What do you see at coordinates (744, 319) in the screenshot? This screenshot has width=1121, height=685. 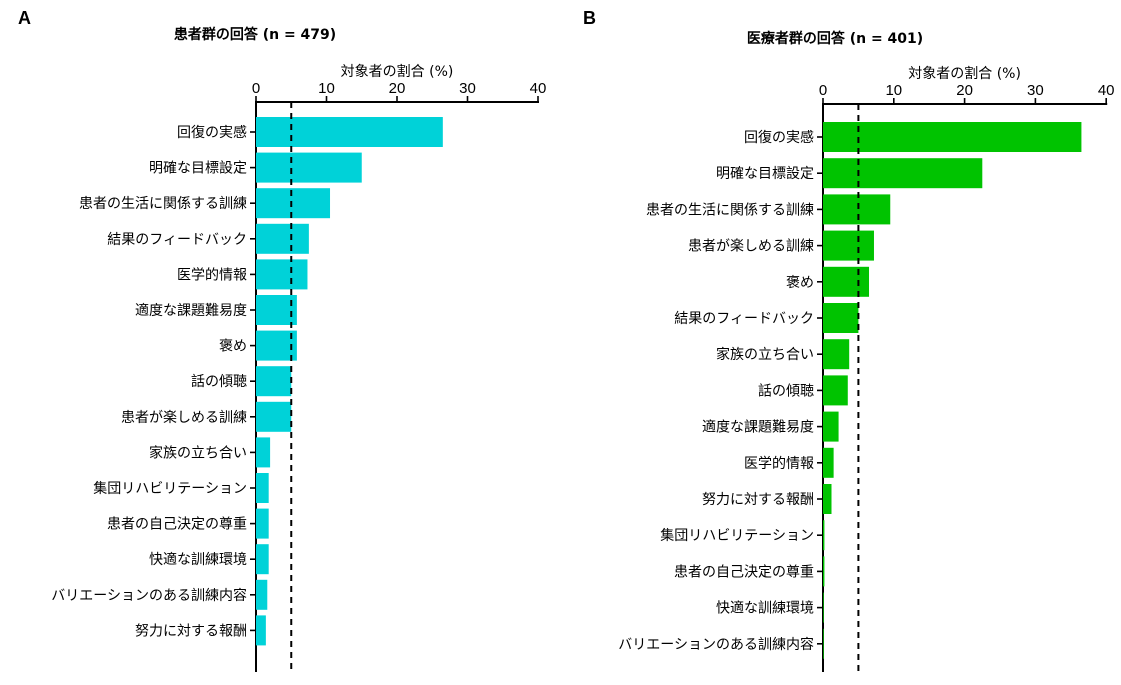 I see `category-label-b-5: 結果のフィードバック` at bounding box center [744, 319].